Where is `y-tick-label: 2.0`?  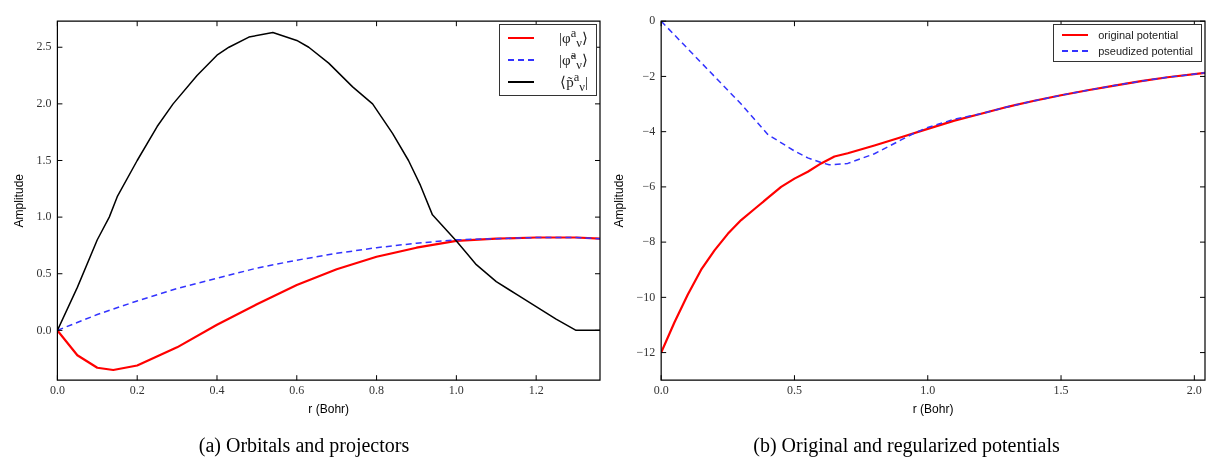 y-tick-label: 2.0 is located at coordinates (44, 103).